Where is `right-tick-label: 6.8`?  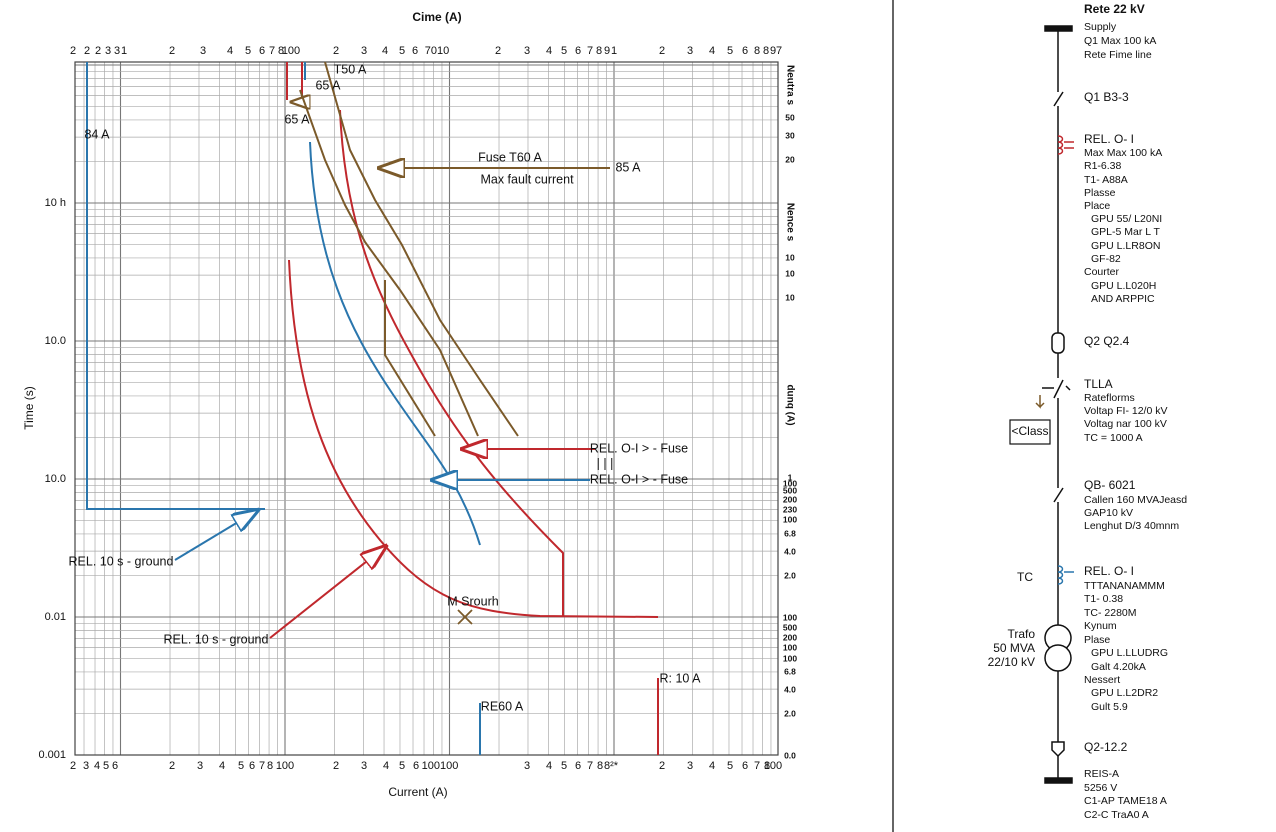
right-tick-label: 6.8 is located at coordinates (790, 671).